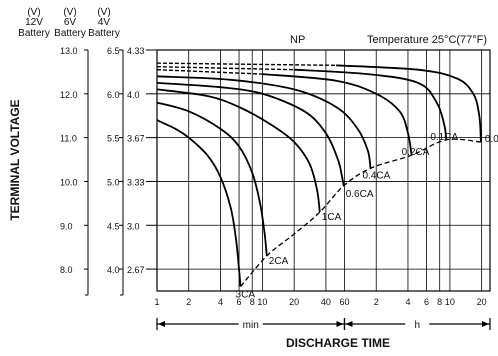 This screenshot has width=498, height=356. Describe the element at coordinates (136, 139) in the screenshot. I see `y-tick-label: 3.67` at that location.